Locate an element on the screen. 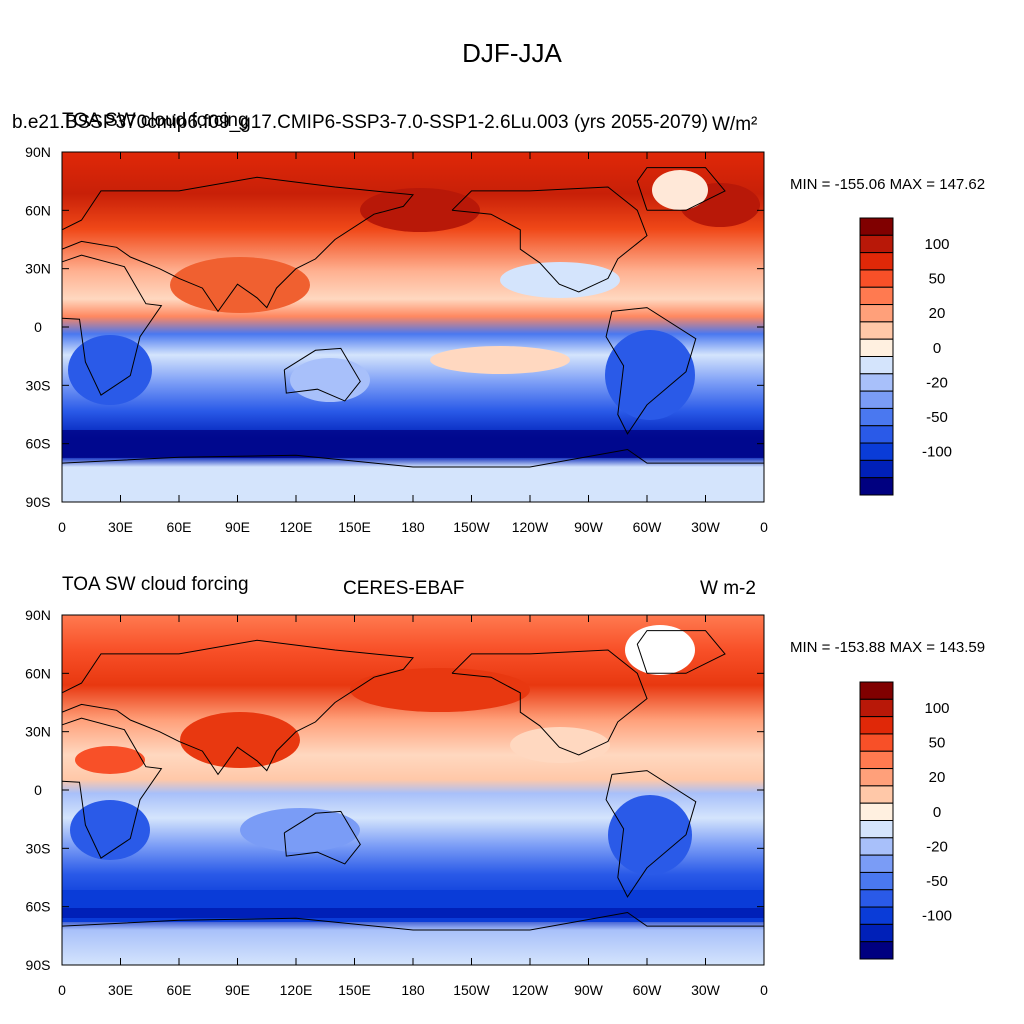 Image resolution: width=1024 pixels, height=1024 pixels. panel1-australia is located at coordinates (330, 380).